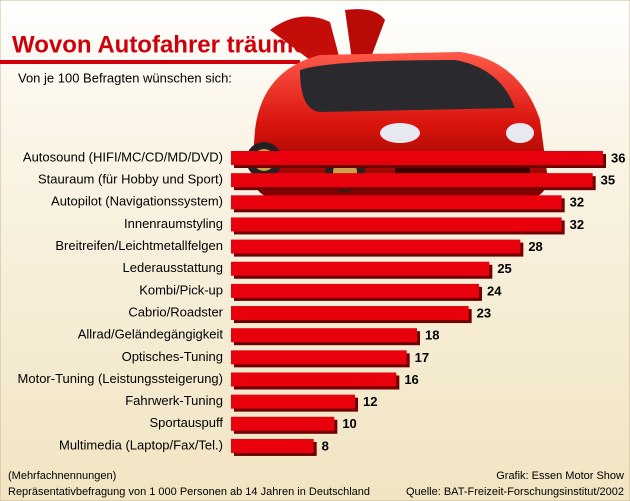  Describe the element at coordinates (325, 445) in the screenshot. I see `value-label: 8` at that location.